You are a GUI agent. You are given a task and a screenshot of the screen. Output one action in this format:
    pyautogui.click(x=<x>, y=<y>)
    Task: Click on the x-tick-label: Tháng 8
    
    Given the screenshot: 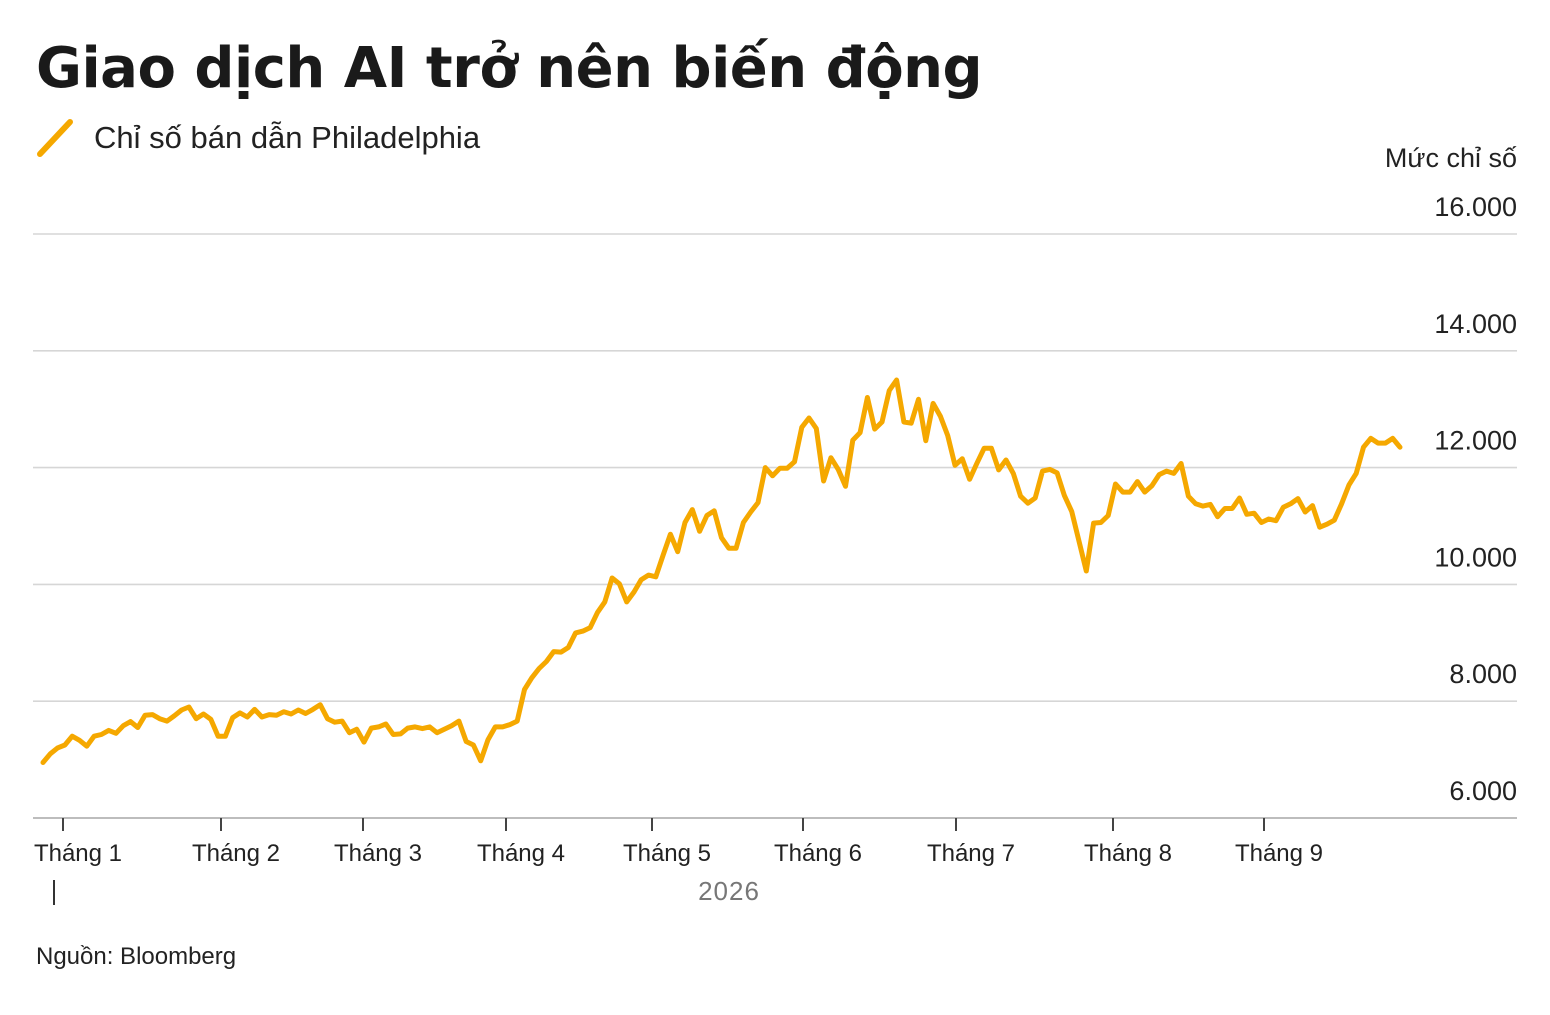 What is the action you would take?
    pyautogui.click(x=1128, y=853)
    